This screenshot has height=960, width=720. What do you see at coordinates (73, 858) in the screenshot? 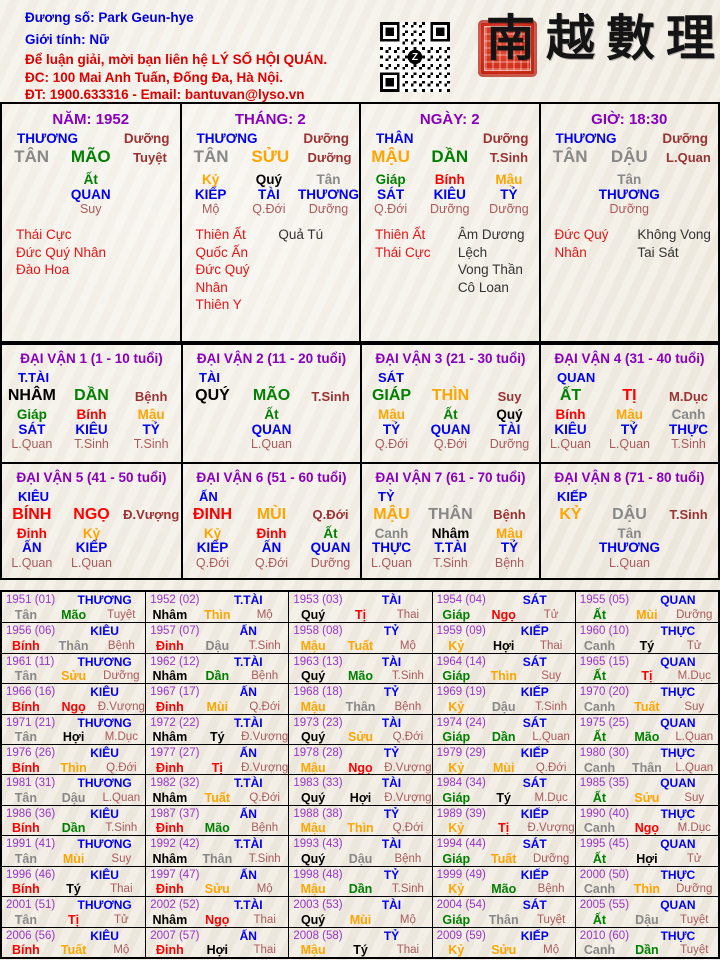
I see `year-chi: Mùi` at bounding box center [73, 858].